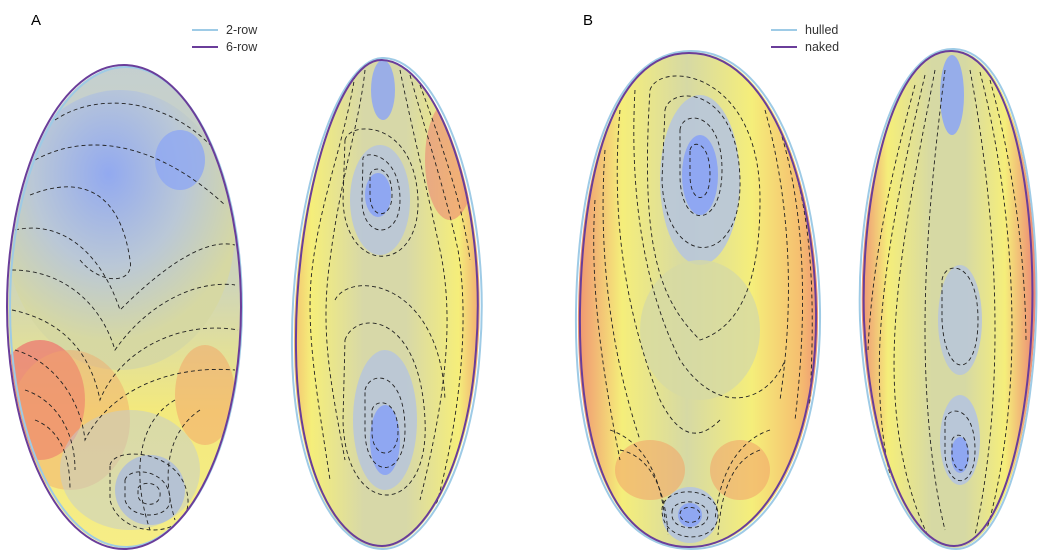 This screenshot has width=1038, height=550. I want to click on legend-b: hulled naked, so click(805, 38).